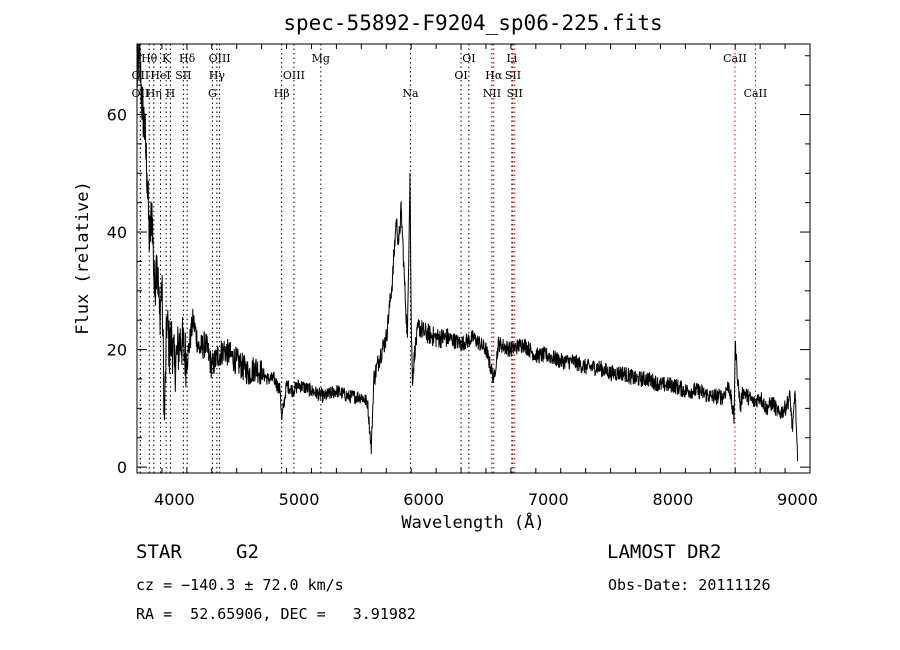 The width and height of the screenshot is (900, 650). What do you see at coordinates (548, 499) in the screenshot?
I see `x-tick-label: 7000` at bounding box center [548, 499].